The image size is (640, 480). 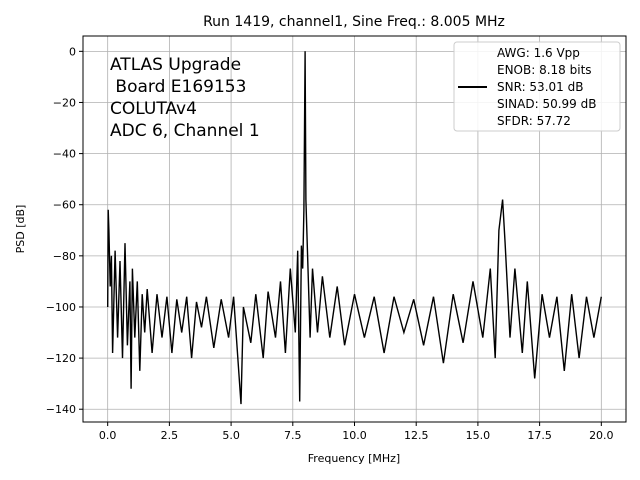 I want to click on x-tick-label: 15.0, so click(x=478, y=435).